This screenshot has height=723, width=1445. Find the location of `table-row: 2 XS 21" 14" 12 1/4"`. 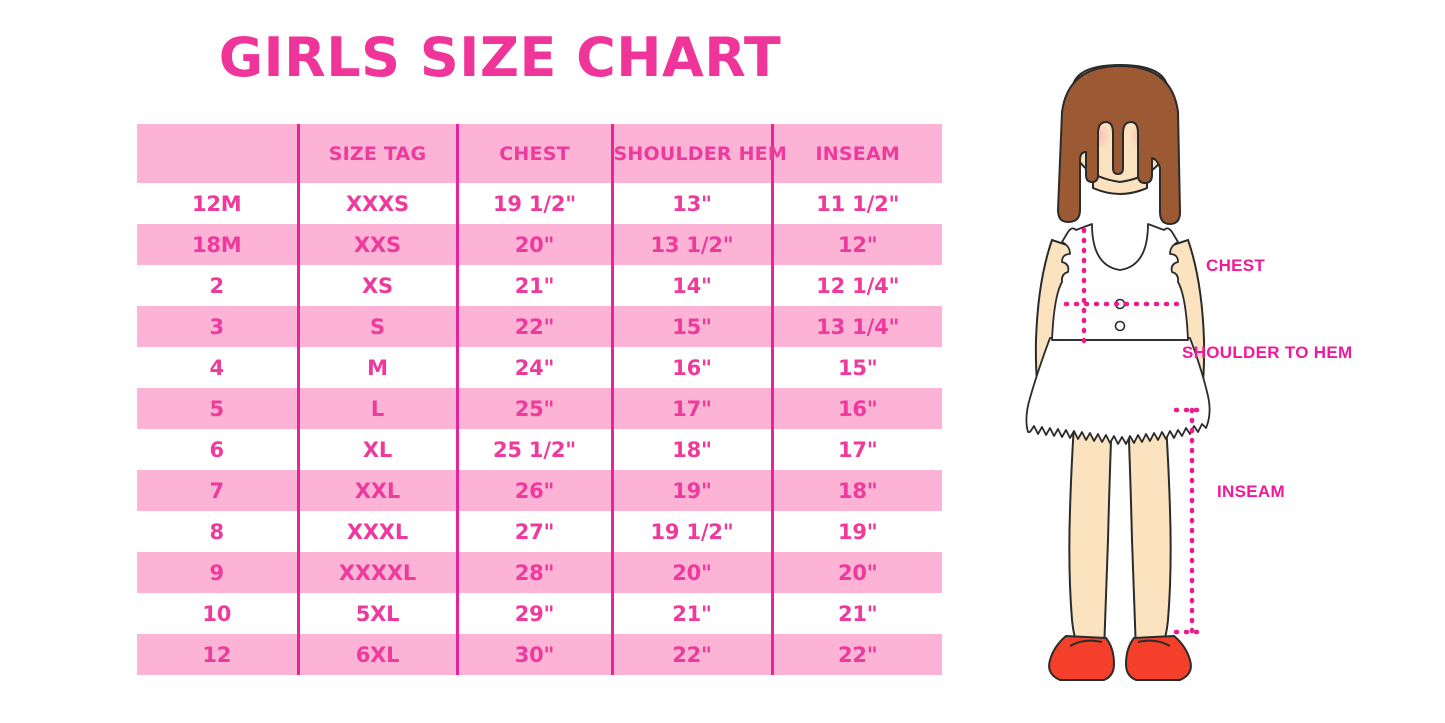

table-row: 2 XS 21" 14" 12 1/4" is located at coordinates (539, 285).